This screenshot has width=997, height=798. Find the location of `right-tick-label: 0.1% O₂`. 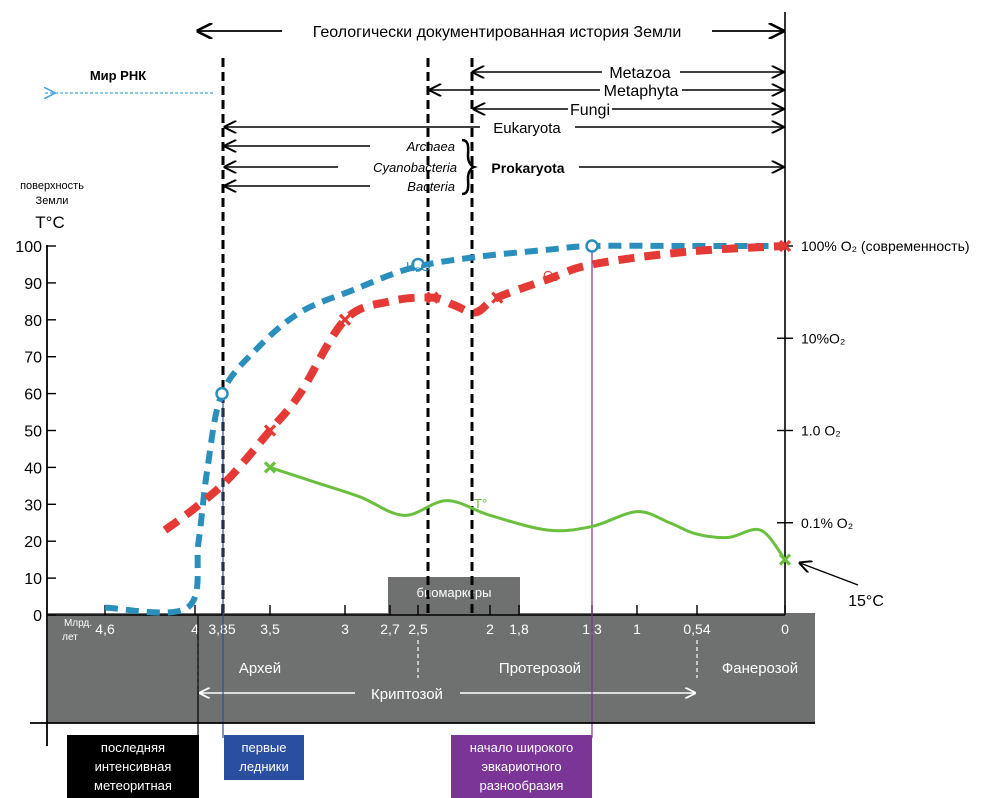

right-tick-label: 0.1% O₂ is located at coordinates (827, 523).